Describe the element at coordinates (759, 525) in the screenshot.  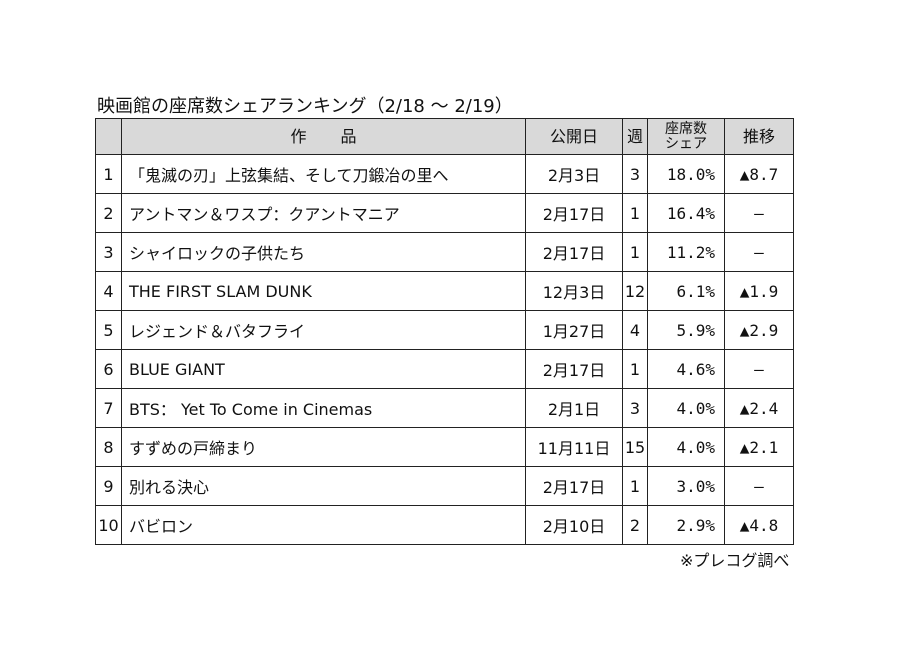
I see `trend-cell: ▲4.8` at that location.